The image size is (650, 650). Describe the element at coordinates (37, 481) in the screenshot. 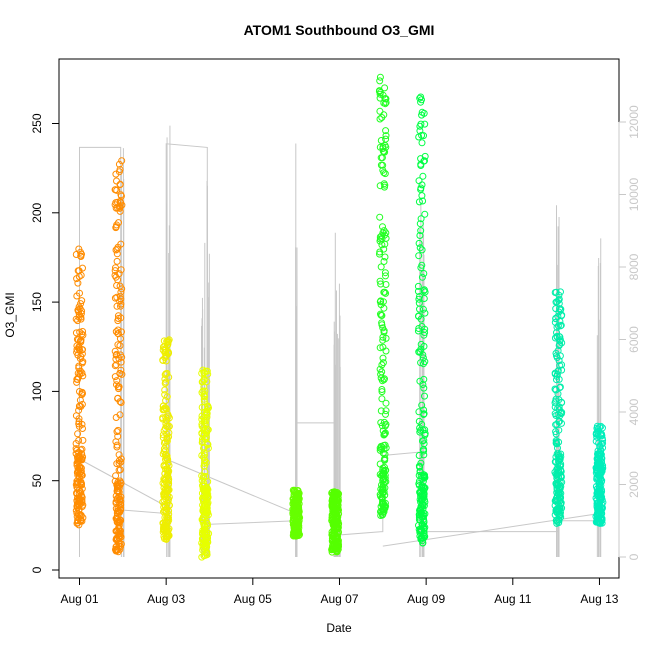

I see `y-tick-label: 50` at that location.